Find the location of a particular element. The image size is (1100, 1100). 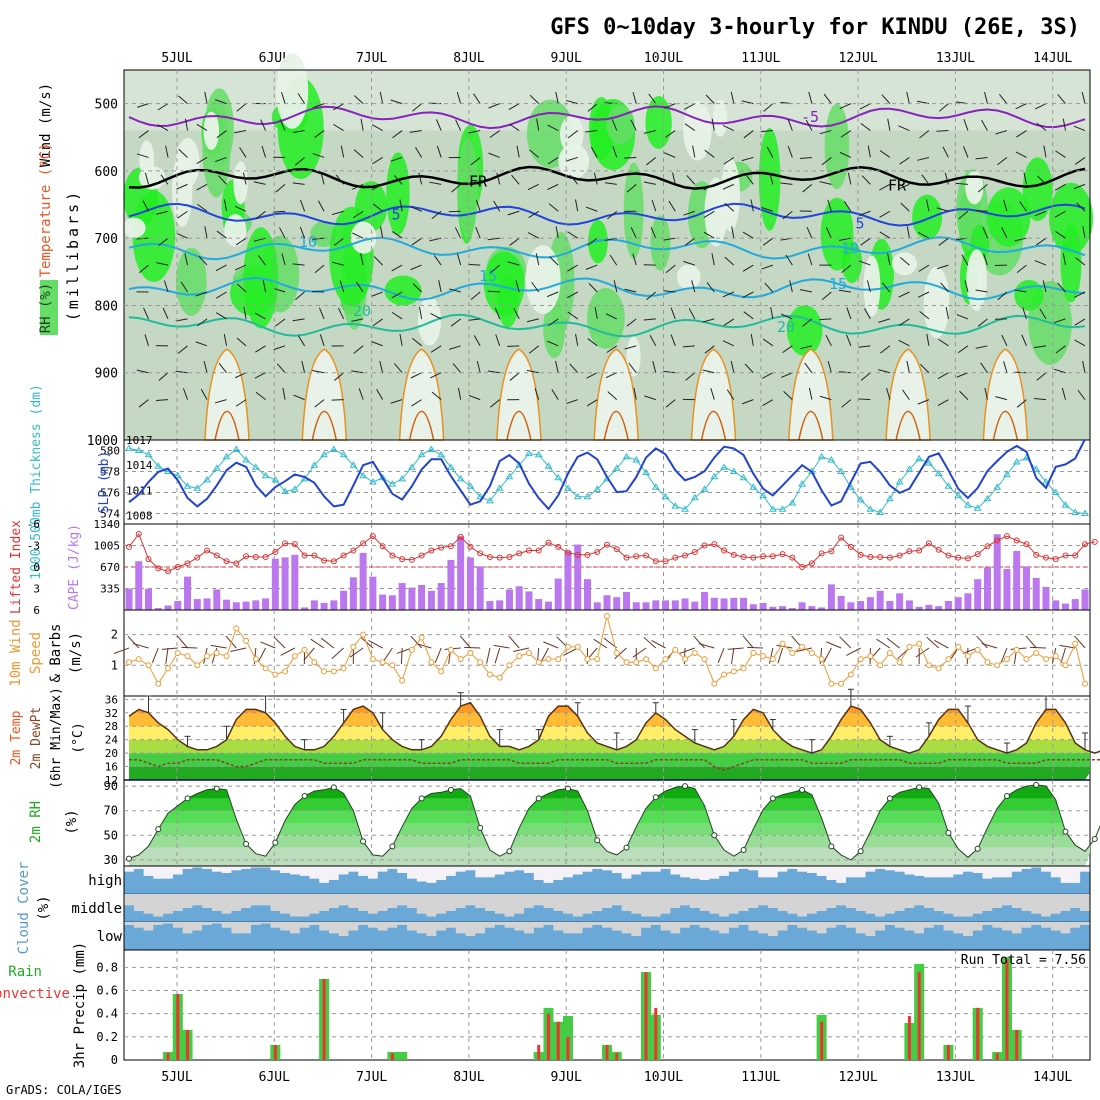

date-label-top: 13JUL is located at coordinates (955, 58).